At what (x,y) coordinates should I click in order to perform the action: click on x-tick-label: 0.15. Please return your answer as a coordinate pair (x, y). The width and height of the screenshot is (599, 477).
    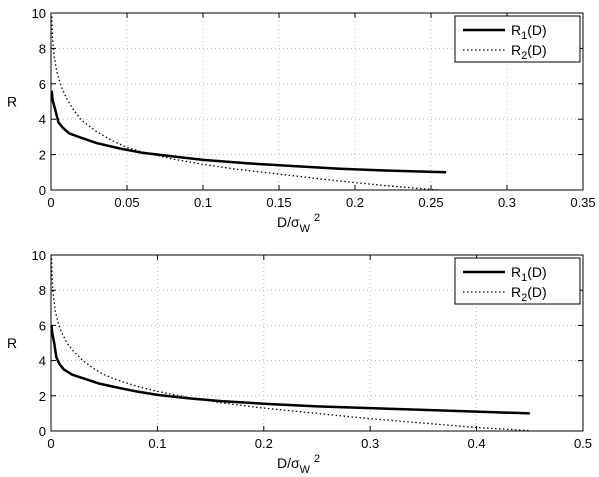
    Looking at the image, I should click on (278, 202).